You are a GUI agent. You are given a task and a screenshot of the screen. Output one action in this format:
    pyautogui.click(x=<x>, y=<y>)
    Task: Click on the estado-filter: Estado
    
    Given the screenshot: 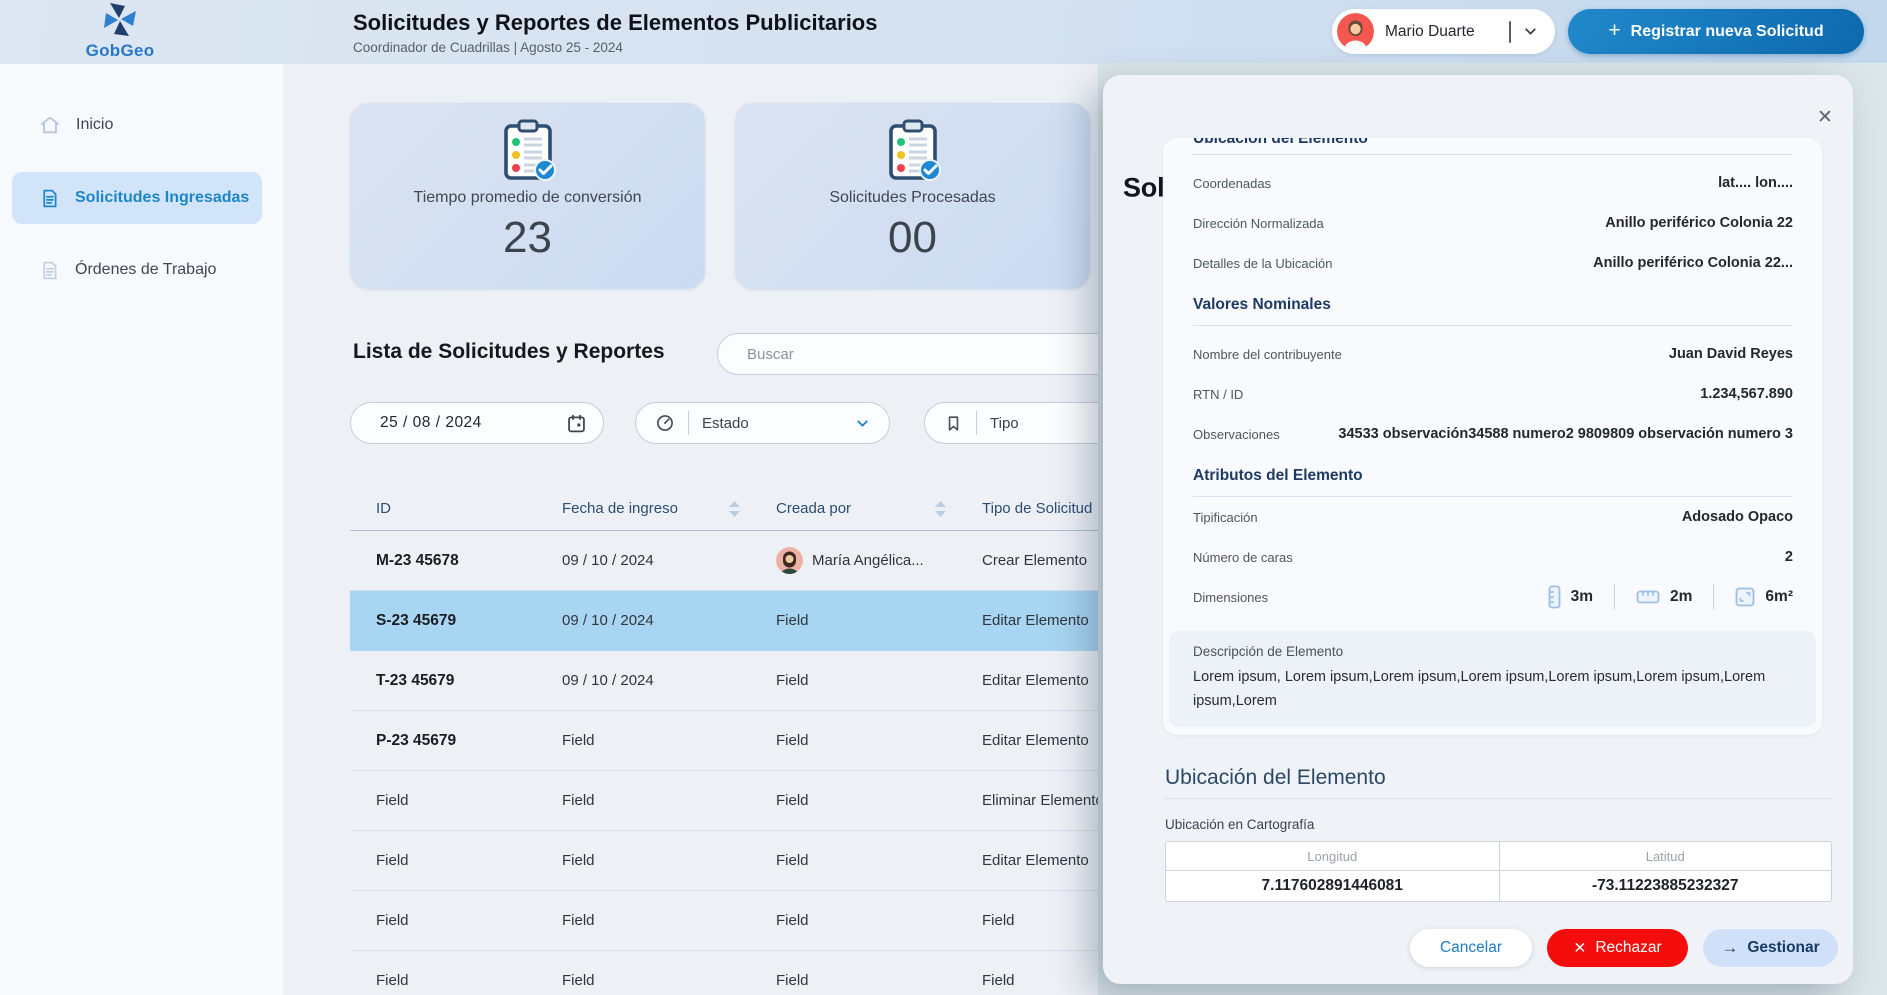 What is the action you would take?
    pyautogui.click(x=762, y=423)
    